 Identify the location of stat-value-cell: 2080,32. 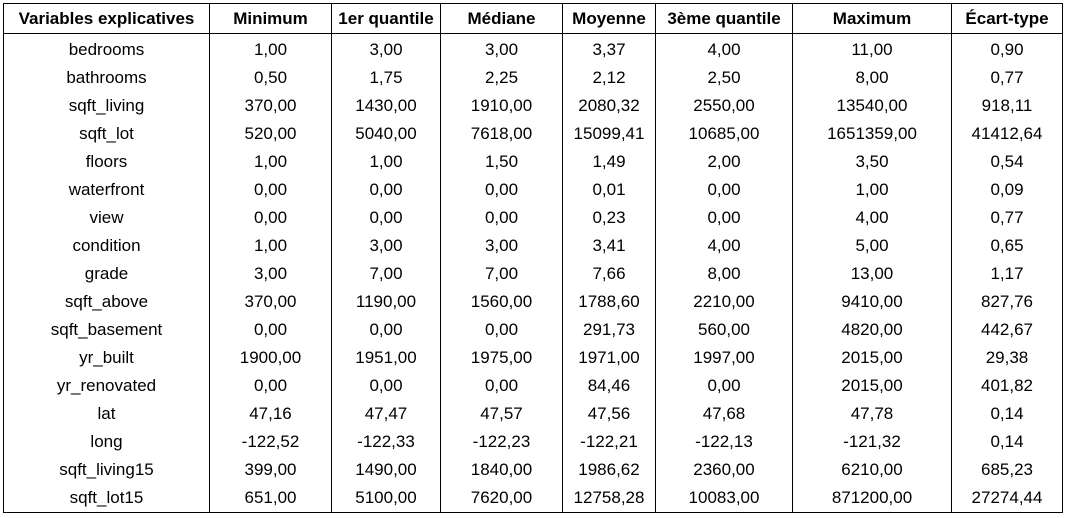
(609, 106).